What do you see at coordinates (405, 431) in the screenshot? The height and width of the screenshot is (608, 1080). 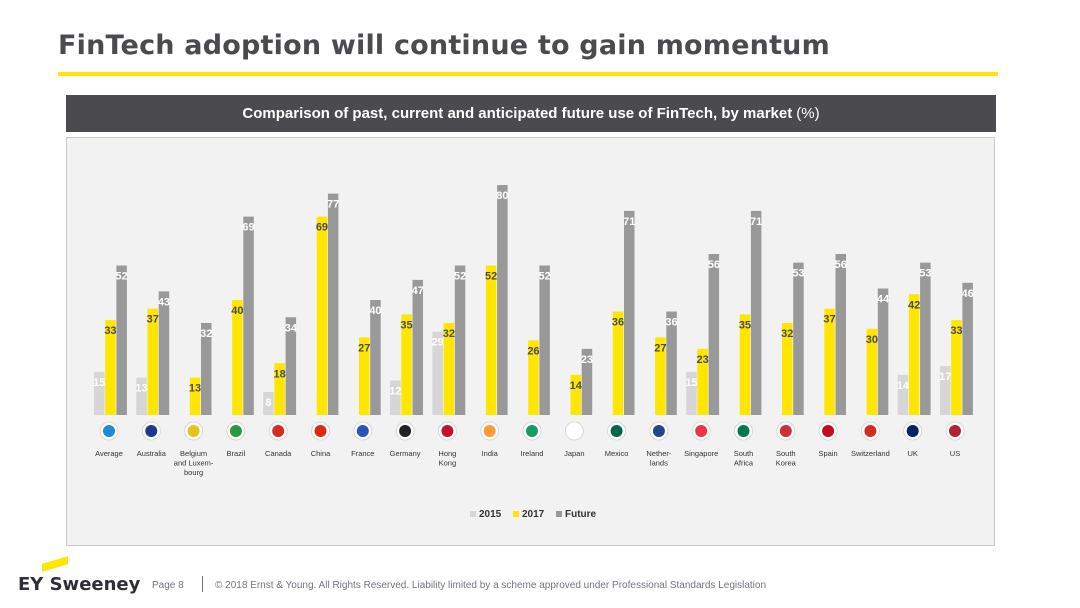 I see `flag-germany-icon-fill` at bounding box center [405, 431].